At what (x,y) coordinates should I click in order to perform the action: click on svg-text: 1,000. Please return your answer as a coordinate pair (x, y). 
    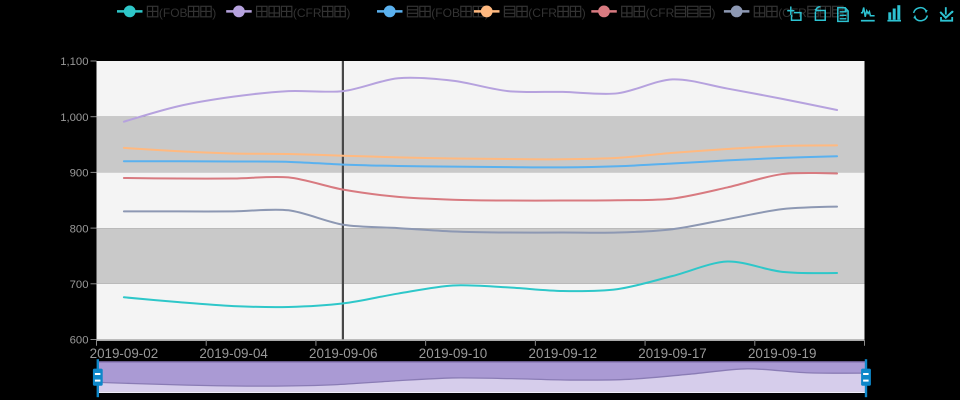
    Looking at the image, I should click on (74, 118).